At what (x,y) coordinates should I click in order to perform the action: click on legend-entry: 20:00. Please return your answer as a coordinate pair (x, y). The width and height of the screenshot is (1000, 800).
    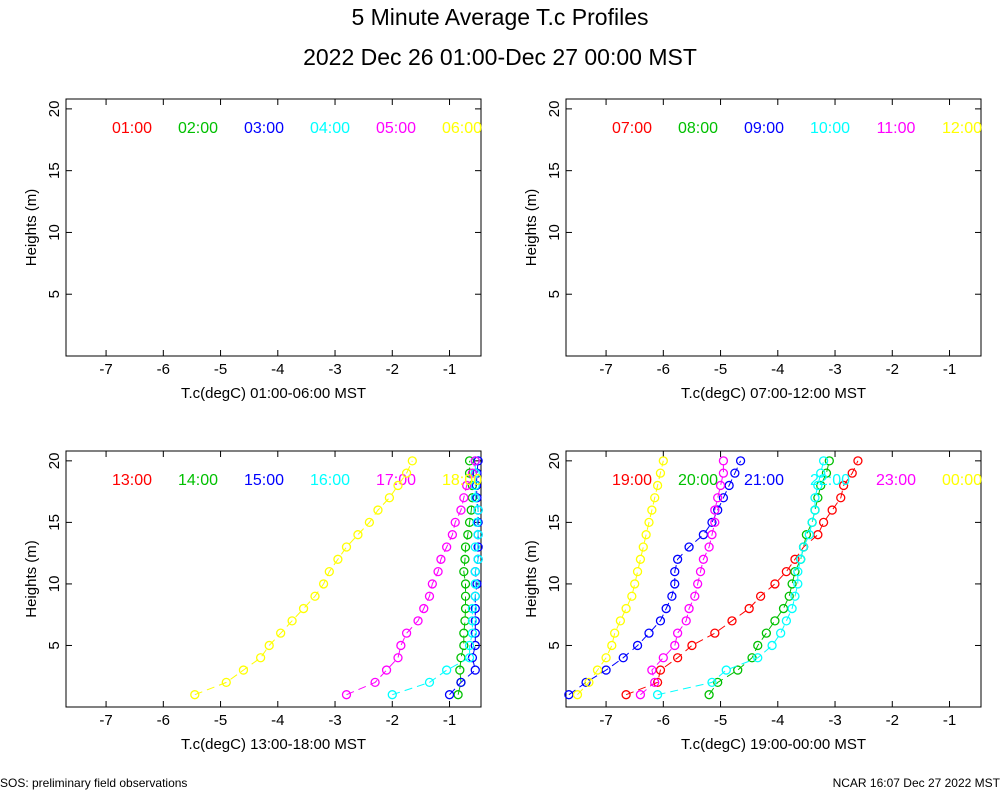
    Looking at the image, I should click on (698, 480).